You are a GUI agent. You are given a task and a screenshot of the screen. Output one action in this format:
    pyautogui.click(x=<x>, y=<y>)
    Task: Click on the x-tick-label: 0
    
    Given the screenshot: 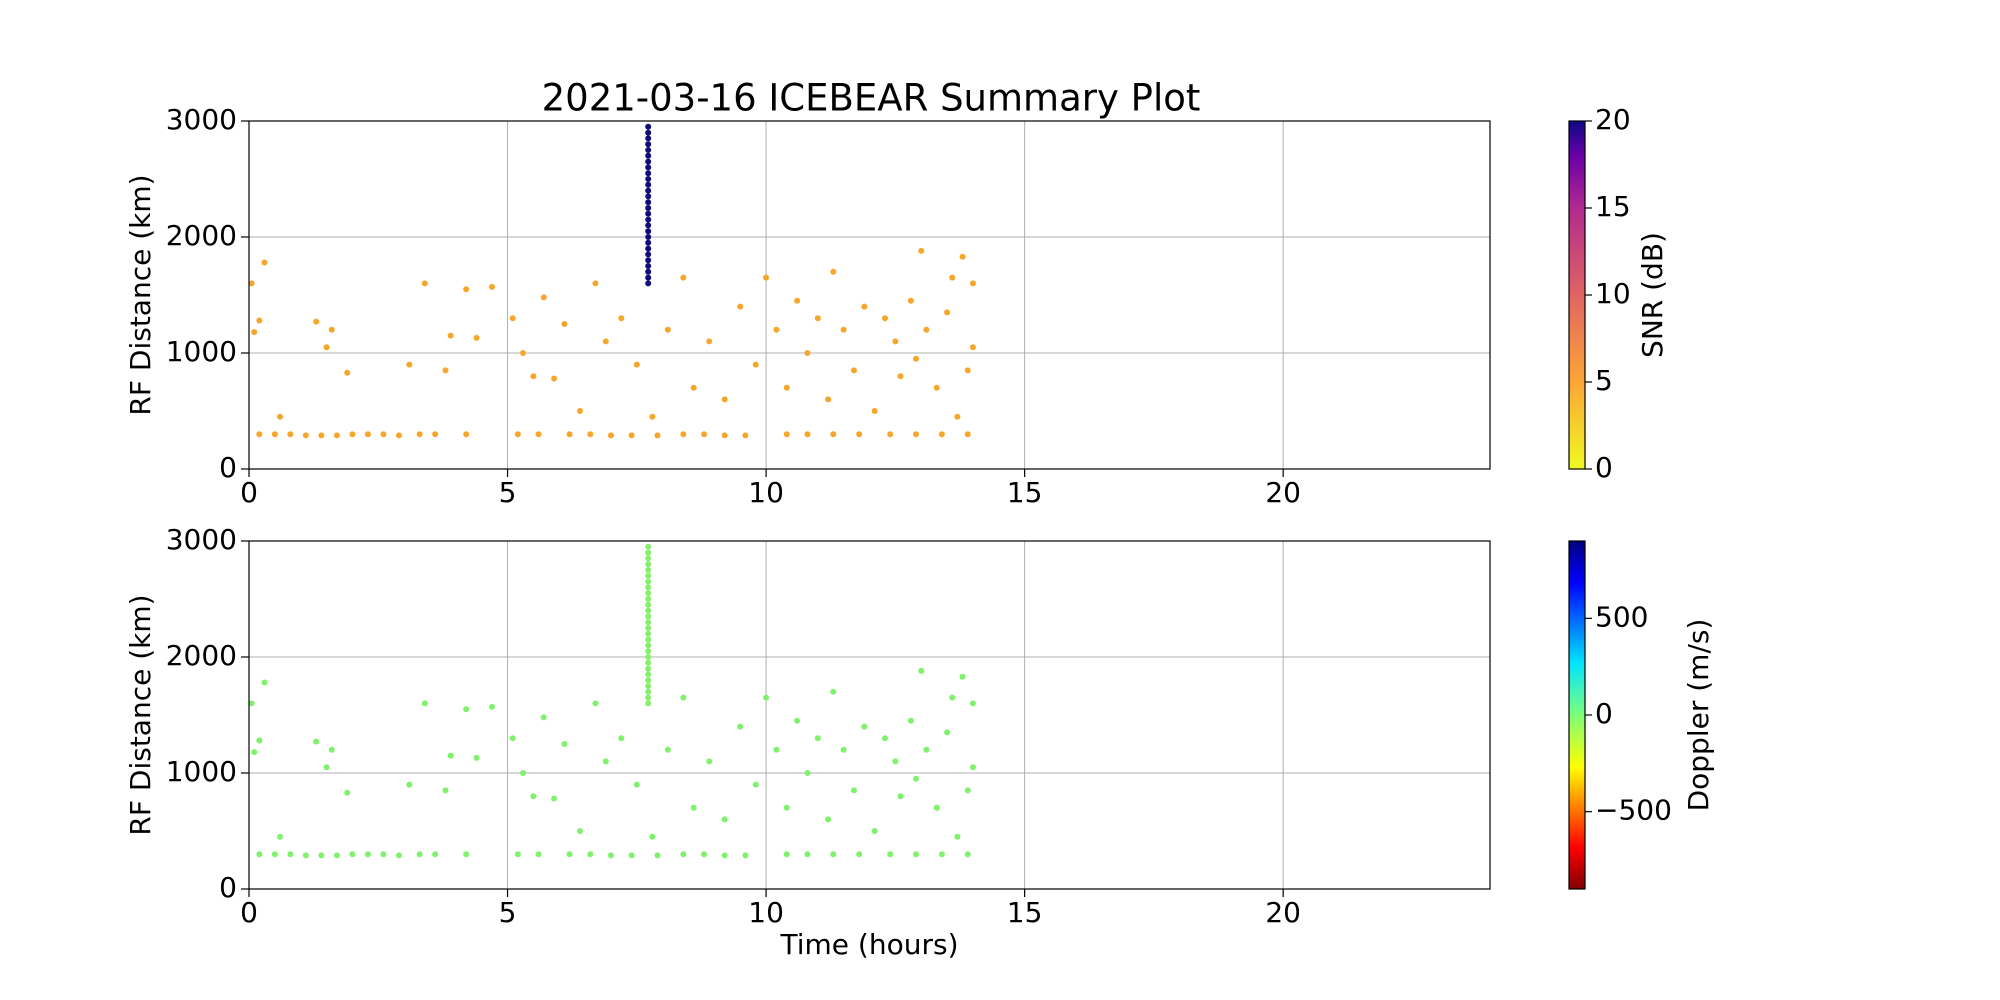 What is the action you would take?
    pyautogui.click(x=249, y=912)
    